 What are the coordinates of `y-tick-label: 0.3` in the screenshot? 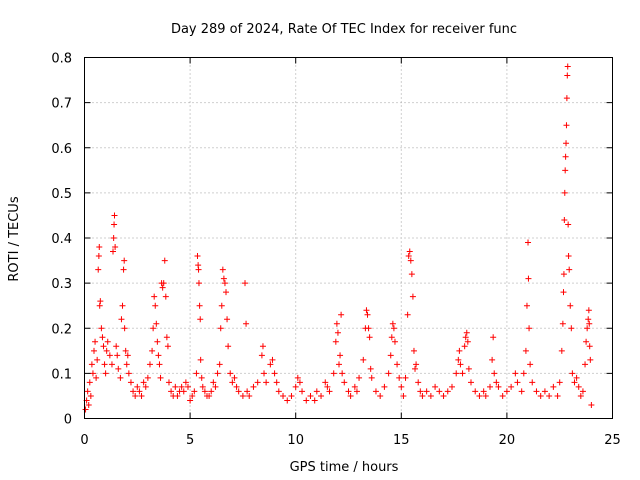 It's located at (61, 284).